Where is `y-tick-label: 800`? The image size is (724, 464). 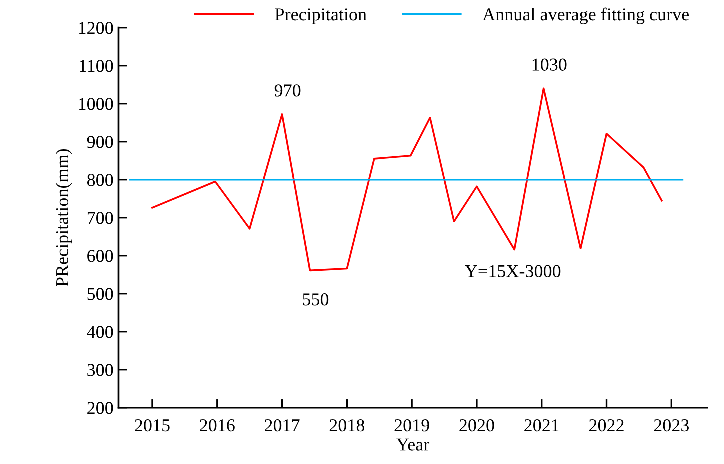
y-tick-label: 800 is located at coordinates (100, 180).